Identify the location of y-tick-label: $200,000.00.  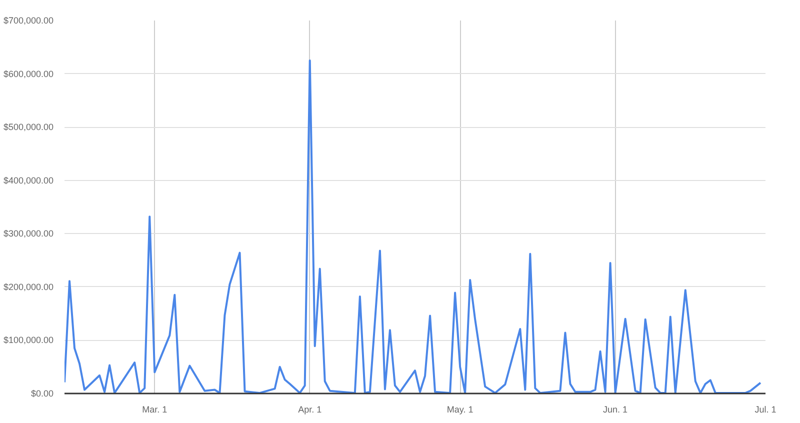
(28, 287).